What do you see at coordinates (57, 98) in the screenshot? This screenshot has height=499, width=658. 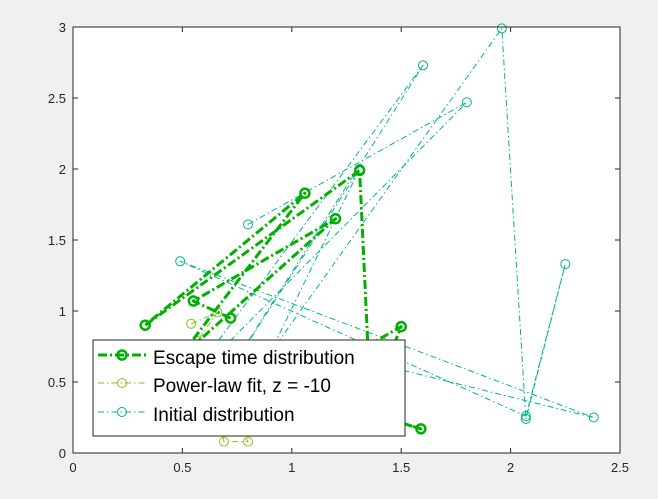 I see `y-tick-label: 2.5` at bounding box center [57, 98].